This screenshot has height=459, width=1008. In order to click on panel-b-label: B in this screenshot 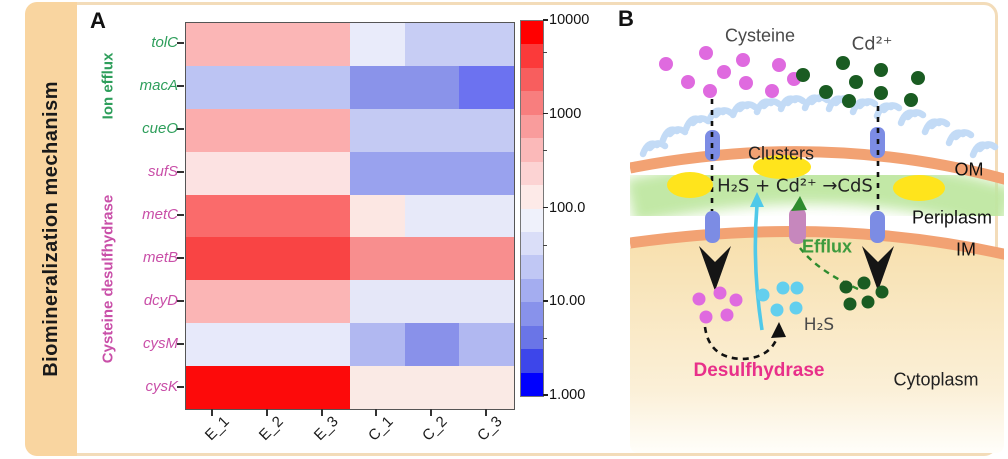, I will do `click(626, 18)`.